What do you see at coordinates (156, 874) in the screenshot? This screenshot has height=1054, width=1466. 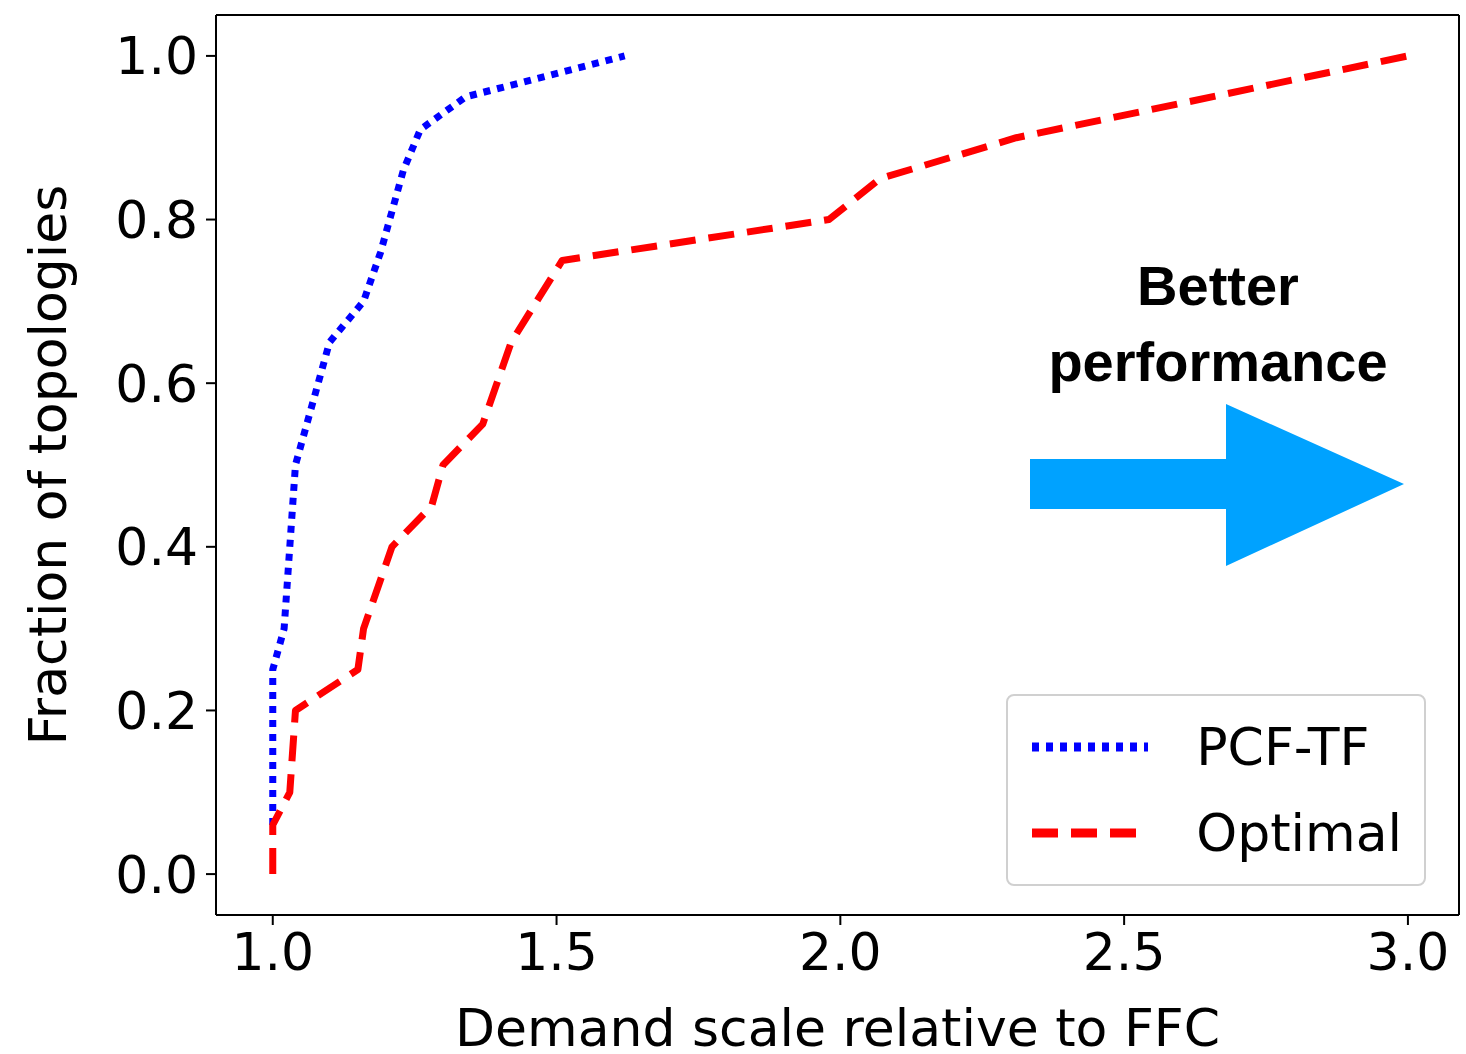 I see `y-tick-label: 0.0` at bounding box center [156, 874].